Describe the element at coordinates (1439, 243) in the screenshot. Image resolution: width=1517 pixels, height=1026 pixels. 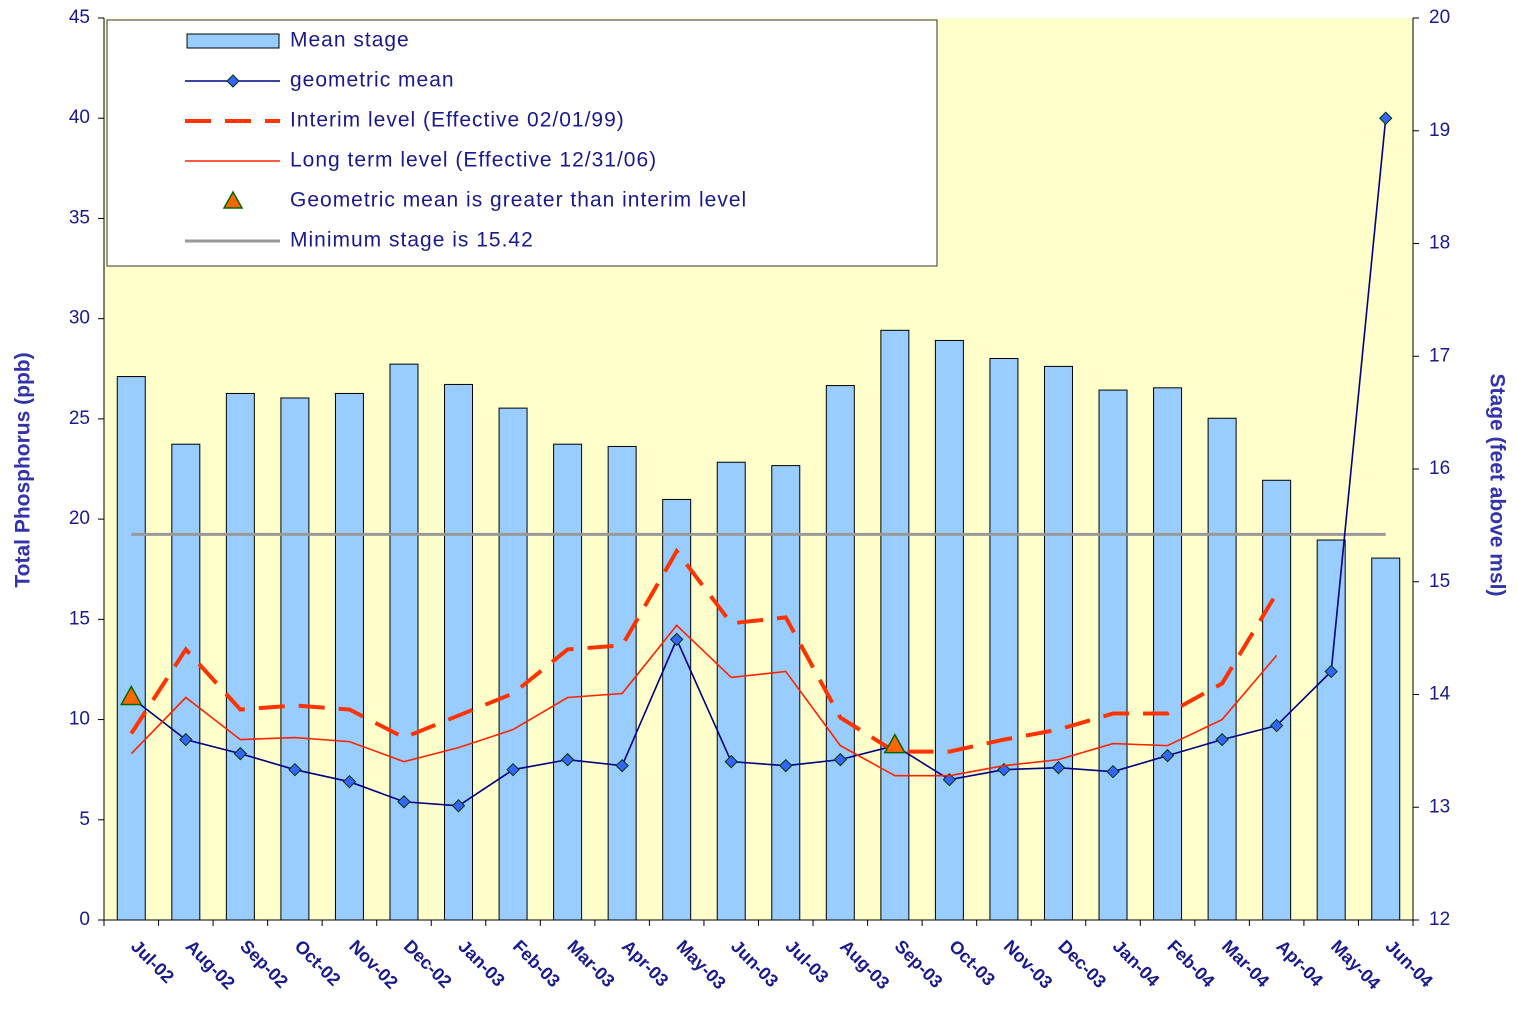
I see `y2-tick-label: 18` at that location.